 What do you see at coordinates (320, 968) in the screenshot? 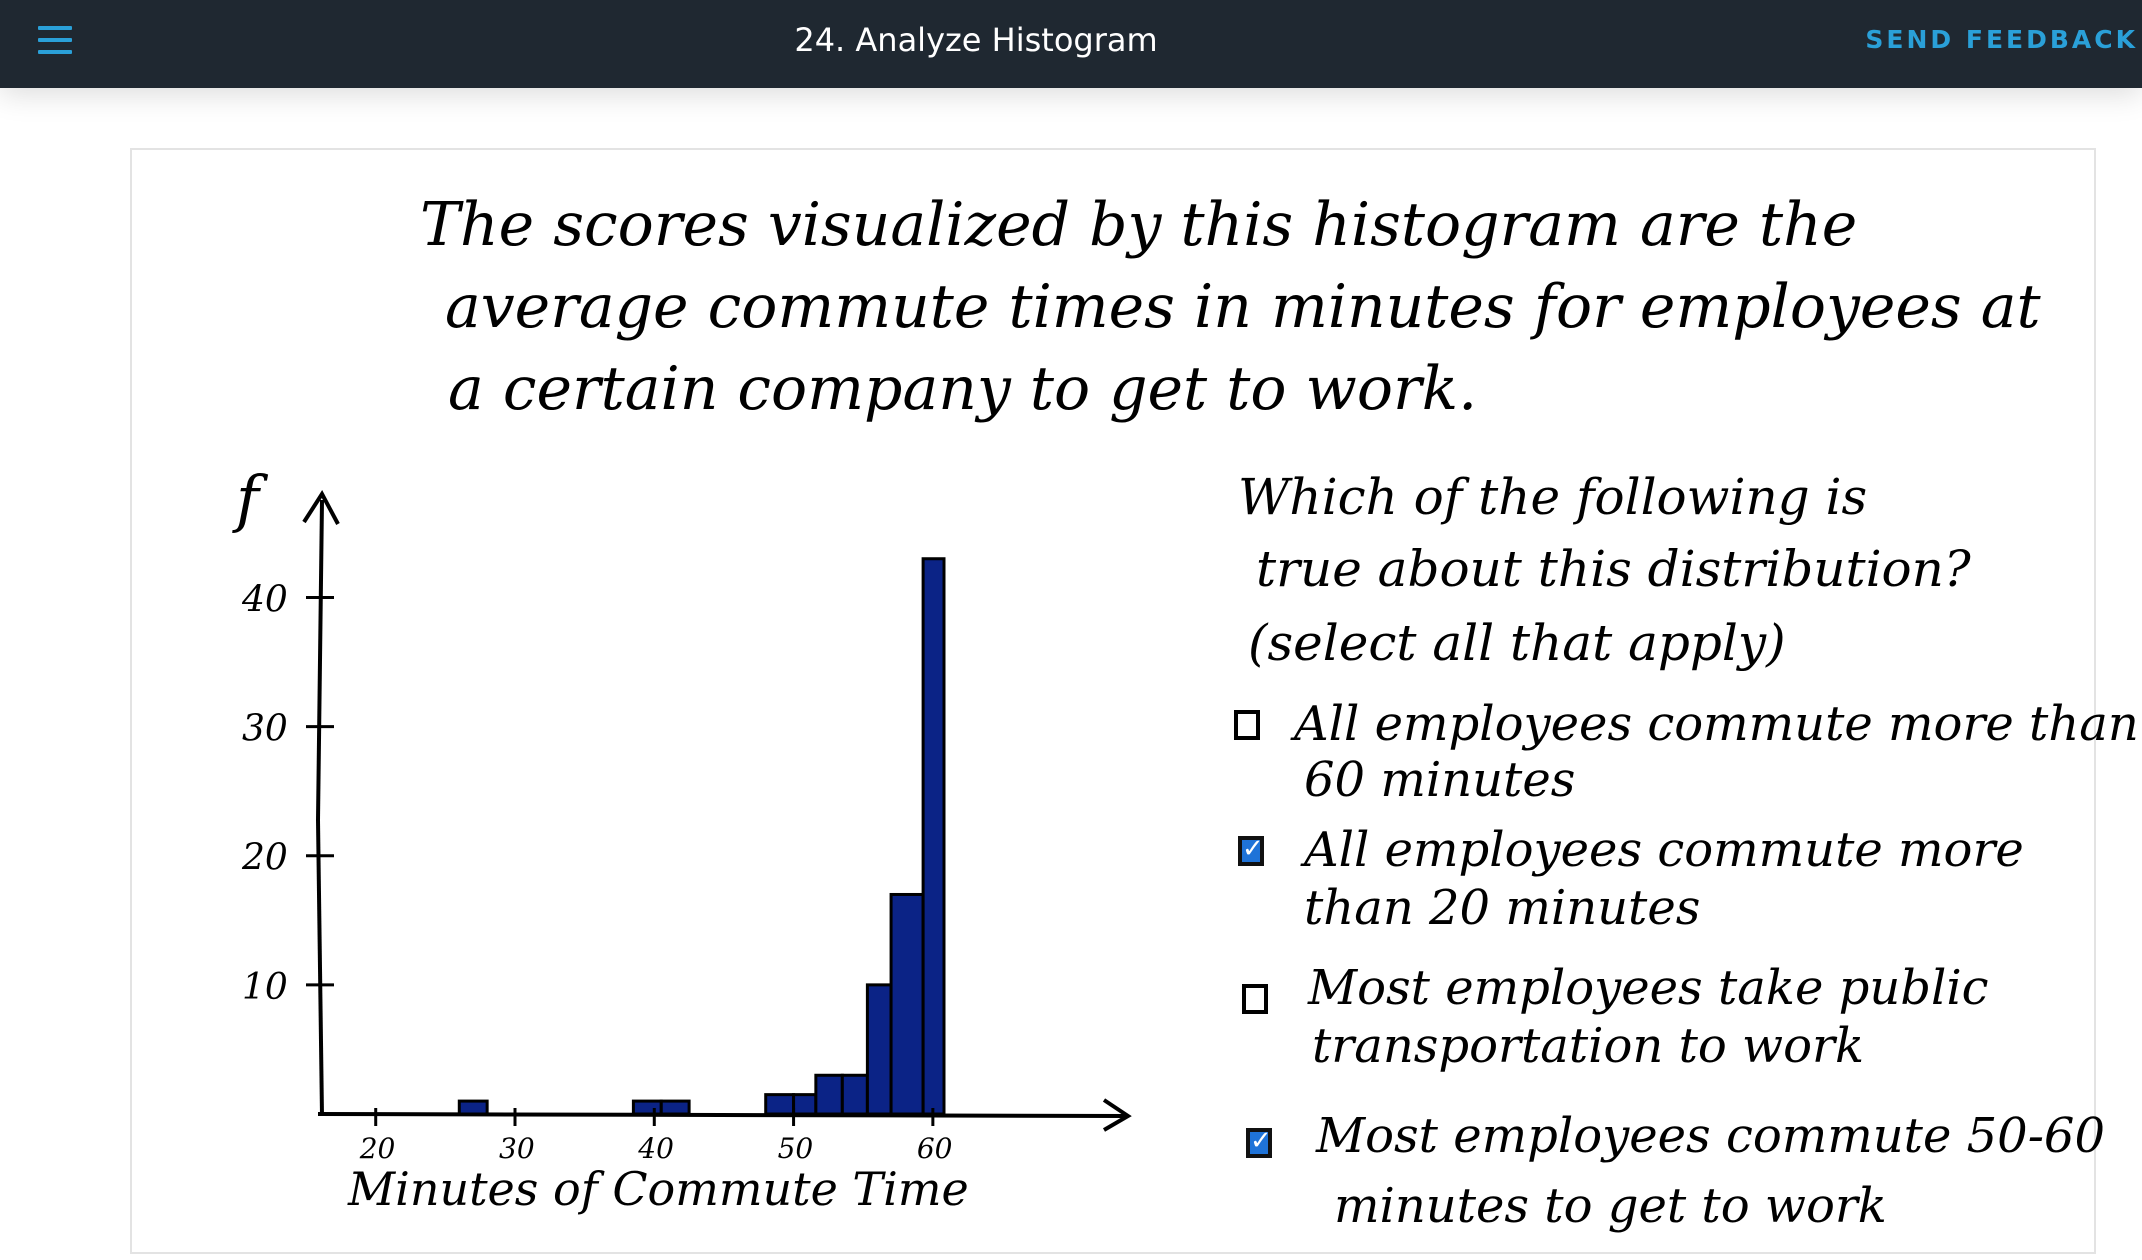
I see `y-axis` at bounding box center [320, 968].